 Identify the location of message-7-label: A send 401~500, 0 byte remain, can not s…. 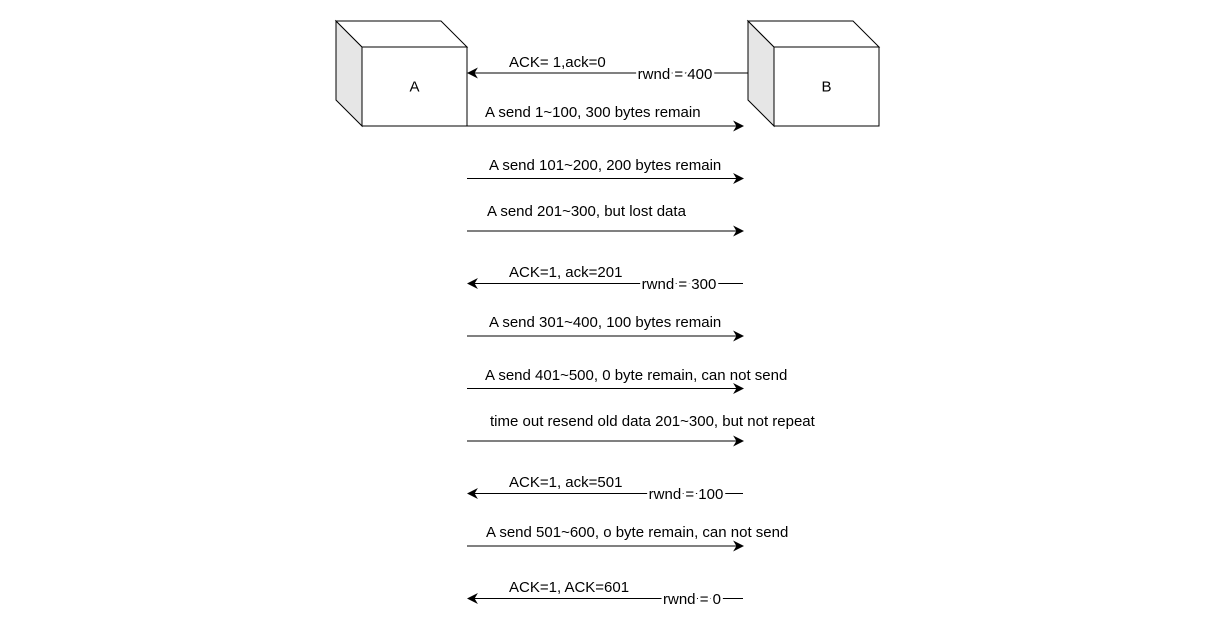
(636, 375).